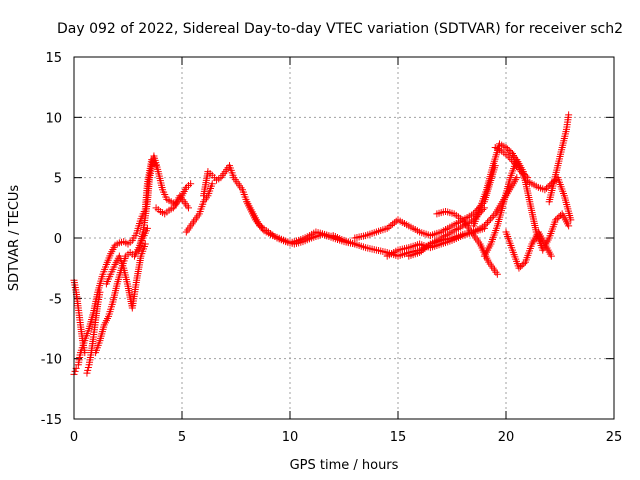 Image resolution: width=640 pixels, height=480 pixels. Describe the element at coordinates (506, 437) in the screenshot. I see `x-tick-label: 20` at that location.